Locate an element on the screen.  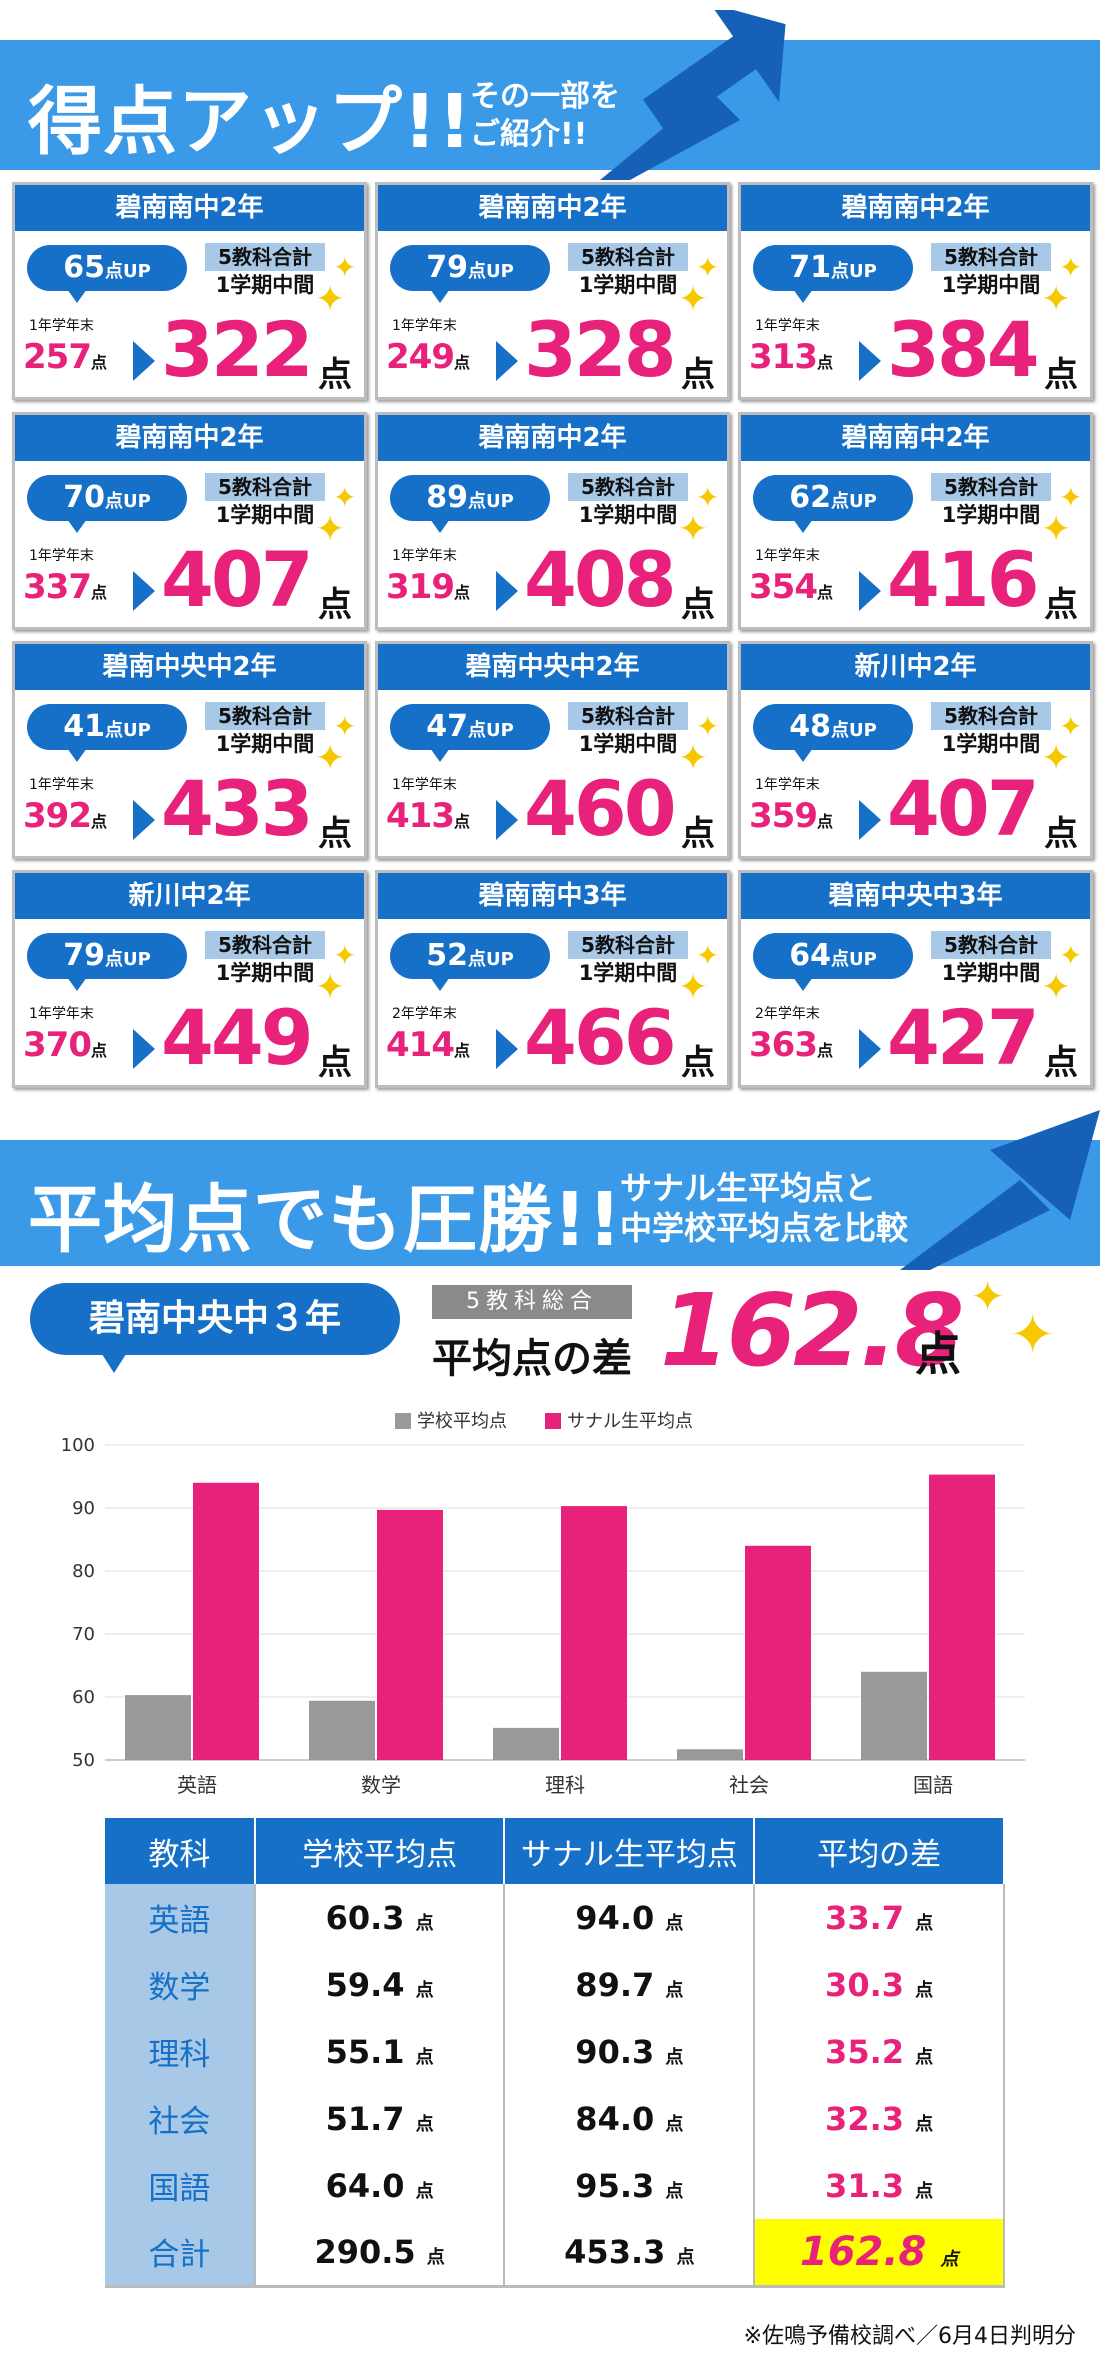
new-score: 427 is located at coordinates (963, 1037).